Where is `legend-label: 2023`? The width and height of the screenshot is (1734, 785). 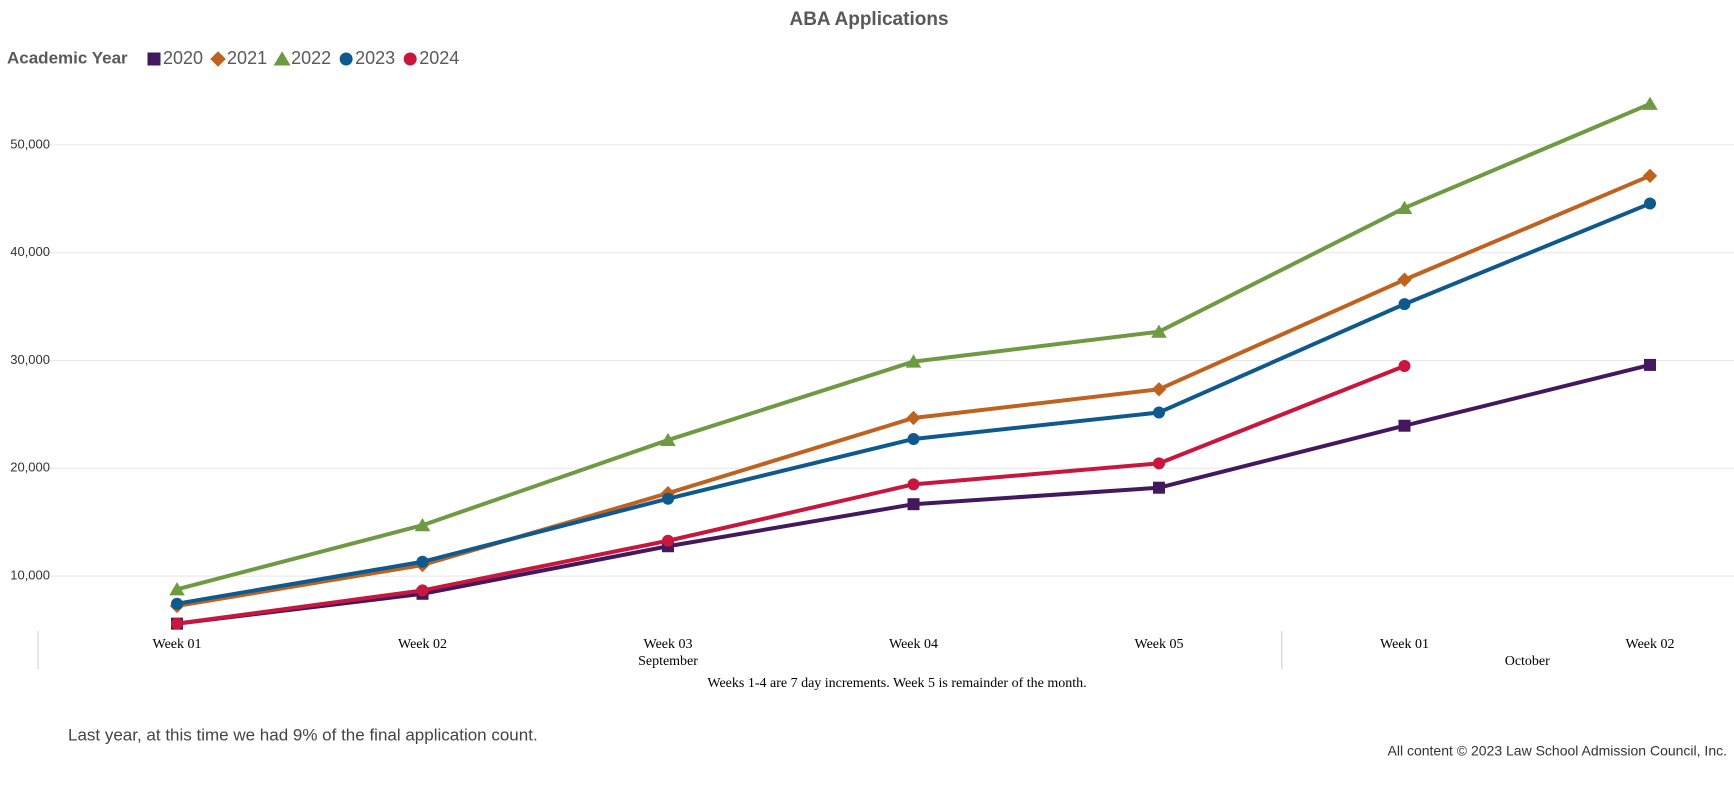
legend-label: 2023 is located at coordinates (375, 58).